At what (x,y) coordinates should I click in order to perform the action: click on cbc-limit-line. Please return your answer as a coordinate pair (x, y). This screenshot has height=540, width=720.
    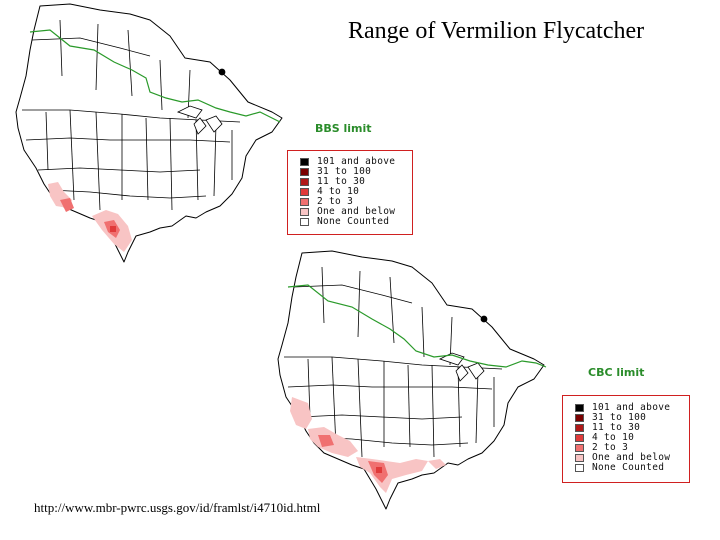
    Looking at the image, I should click on (417, 326).